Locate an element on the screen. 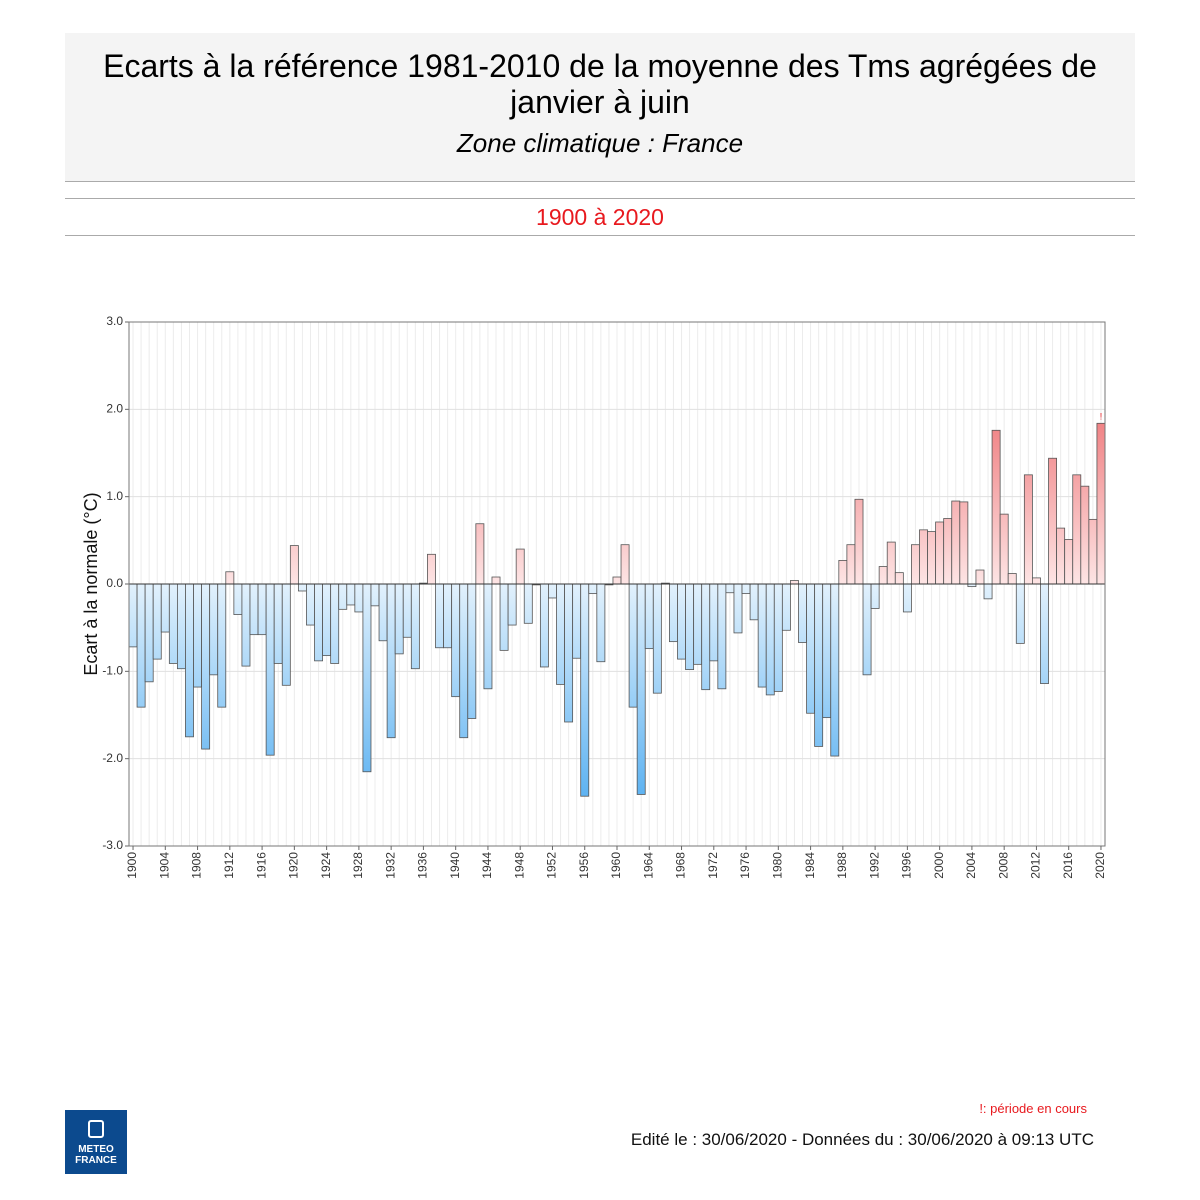 The width and height of the screenshot is (1200, 1200). y-tick-label: -1.0 is located at coordinates (112, 671).